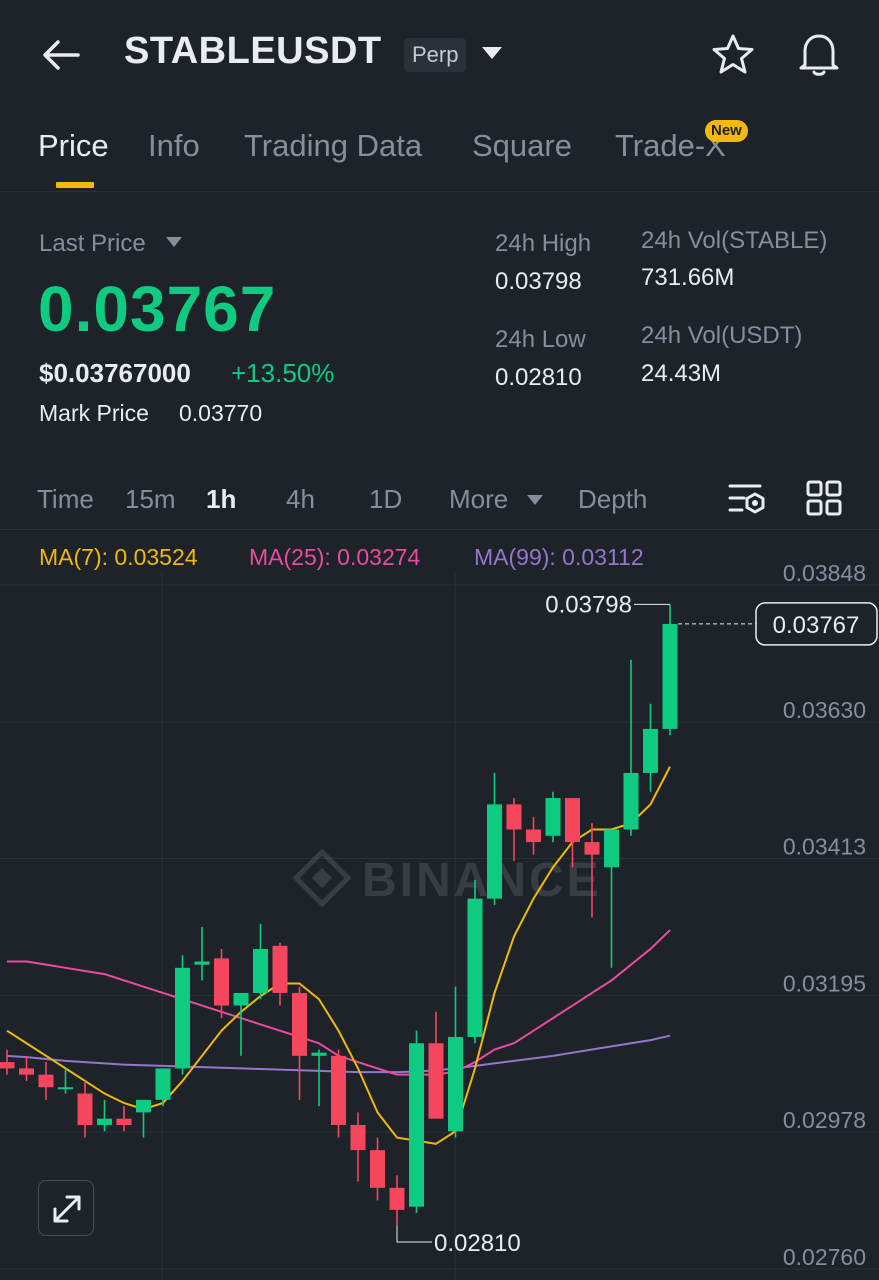  What do you see at coordinates (253, 51) in the screenshot?
I see `symbol-title: STABLEUSDT` at bounding box center [253, 51].